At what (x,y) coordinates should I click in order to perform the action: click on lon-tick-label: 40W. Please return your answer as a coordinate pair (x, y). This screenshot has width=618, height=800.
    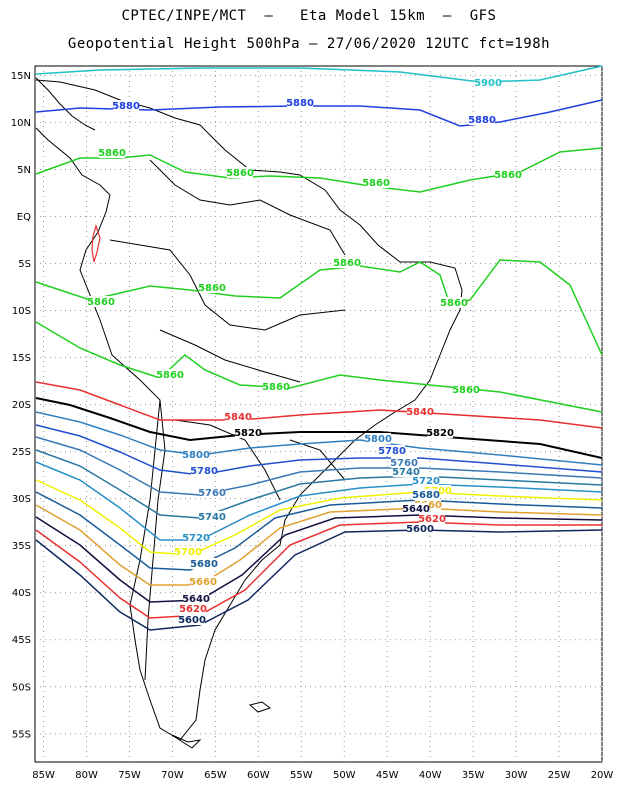
    Looking at the image, I should click on (430, 775).